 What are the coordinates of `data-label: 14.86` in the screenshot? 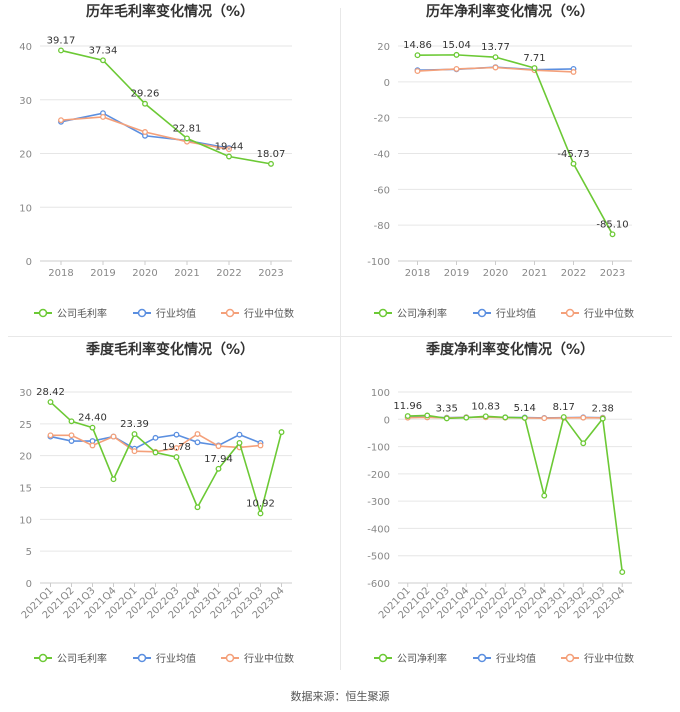 It's located at (417, 45).